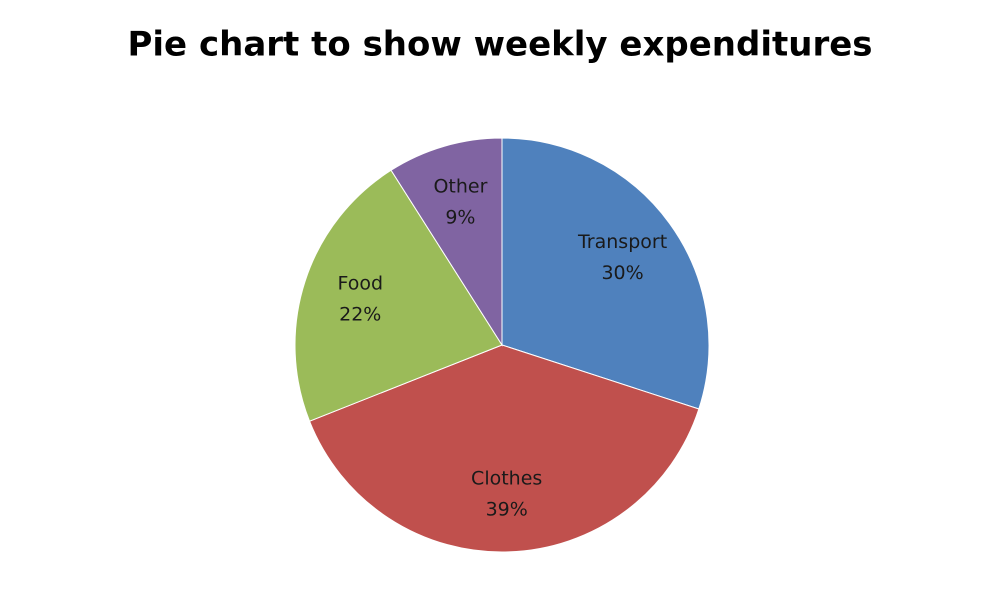 This screenshot has height=612, width=992. What do you see at coordinates (622, 242) in the screenshot?
I see `slice-category: Transport` at bounding box center [622, 242].